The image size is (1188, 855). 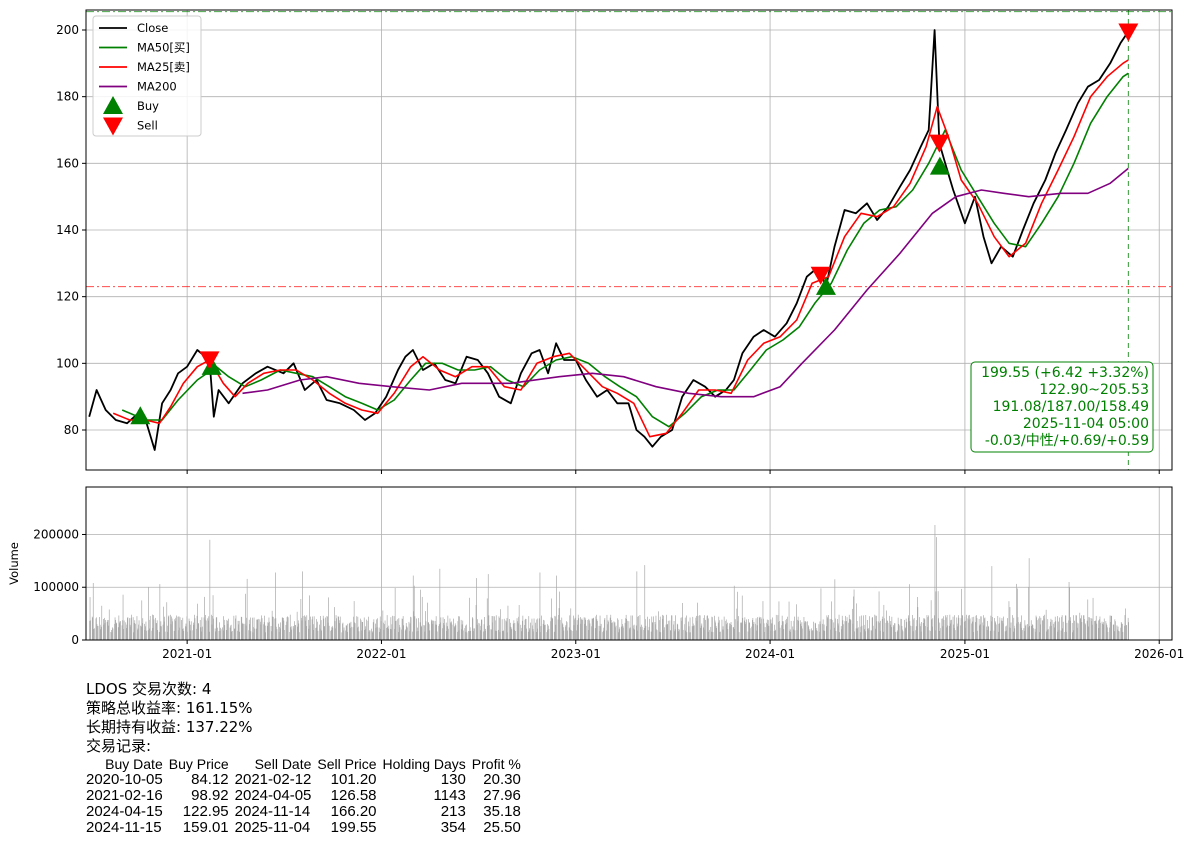 I want to click on buy-date: 2021-02-16, so click(x=124, y=795).